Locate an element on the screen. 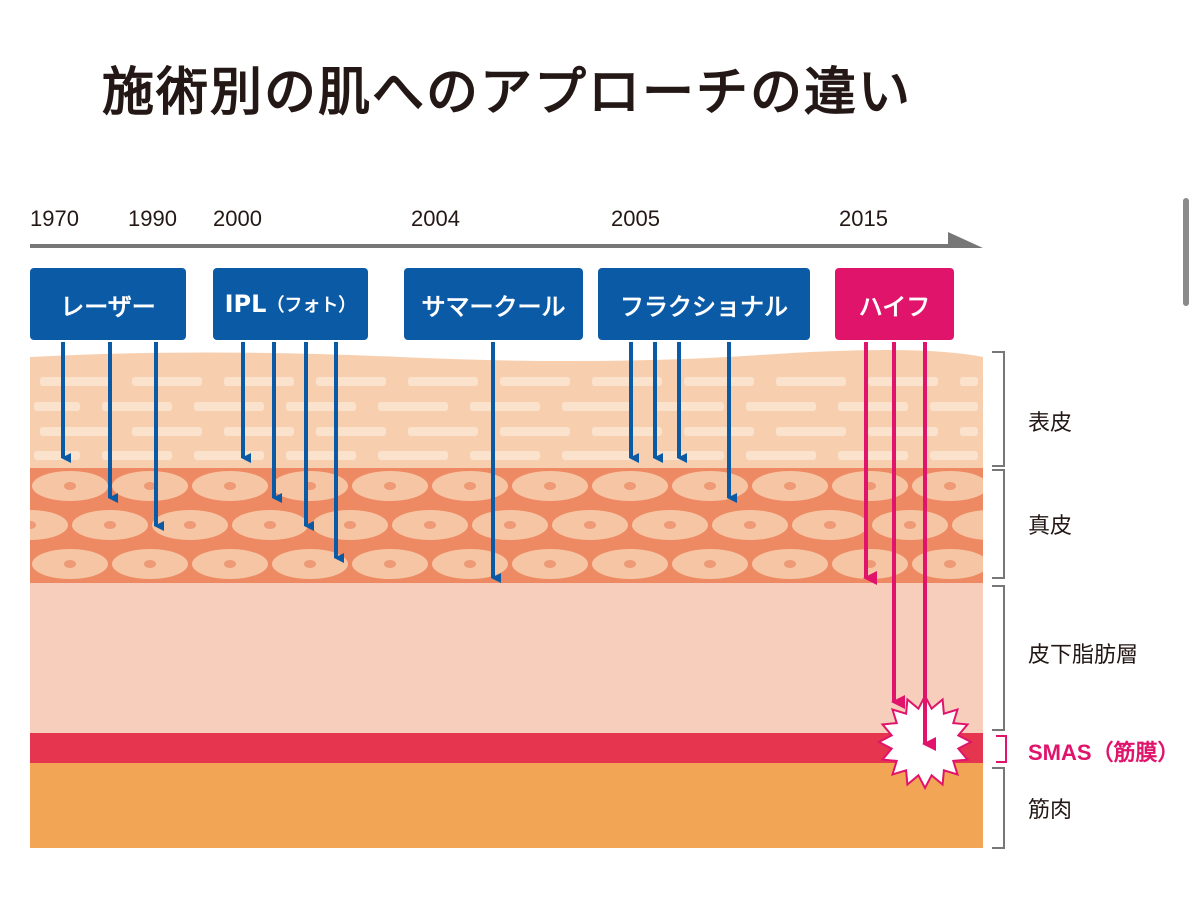 The width and height of the screenshot is (1200, 913). layer-label-dermis: 真皮 is located at coordinates (1050, 526).